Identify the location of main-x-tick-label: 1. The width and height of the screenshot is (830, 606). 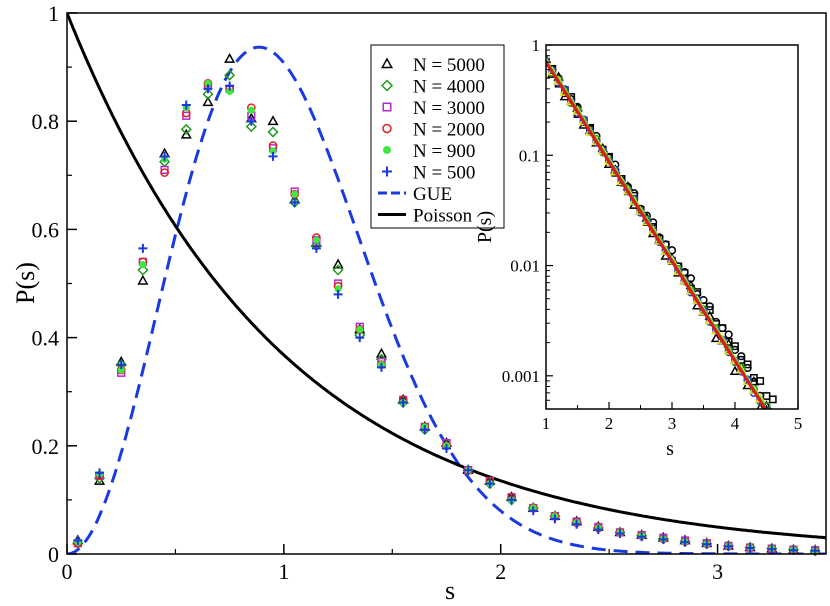
(283, 571).